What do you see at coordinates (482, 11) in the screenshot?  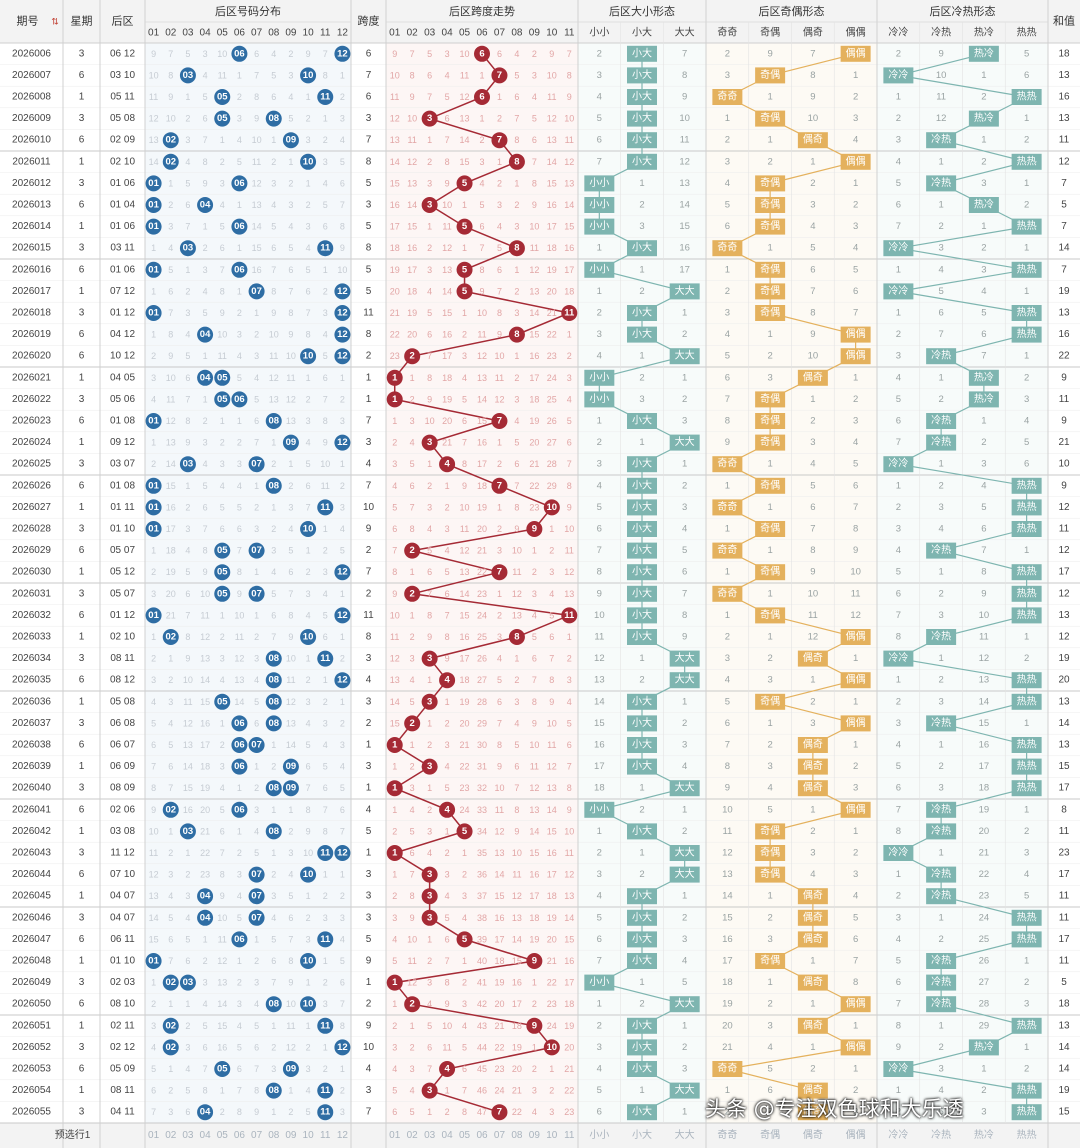 I see `span-group-header: 后区跨度走势` at bounding box center [482, 11].